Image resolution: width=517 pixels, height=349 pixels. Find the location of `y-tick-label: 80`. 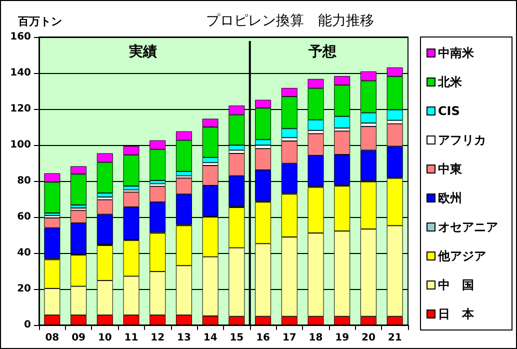

y-tick-label: 80 is located at coordinates (24, 181).